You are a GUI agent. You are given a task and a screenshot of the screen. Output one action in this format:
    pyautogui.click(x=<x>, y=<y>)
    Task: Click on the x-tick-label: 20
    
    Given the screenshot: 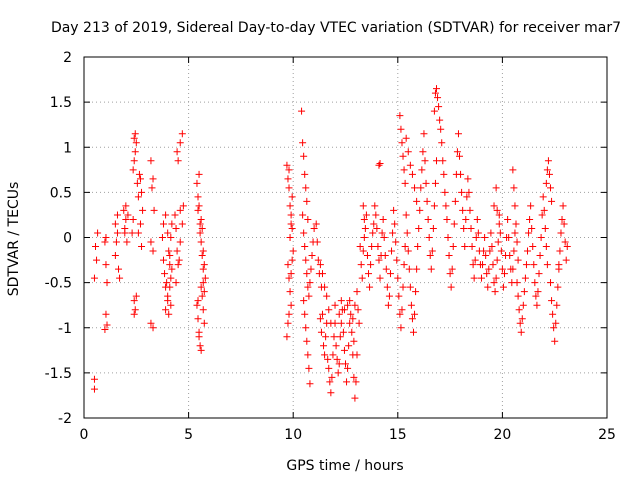 What is the action you would take?
    pyautogui.click(x=502, y=435)
    